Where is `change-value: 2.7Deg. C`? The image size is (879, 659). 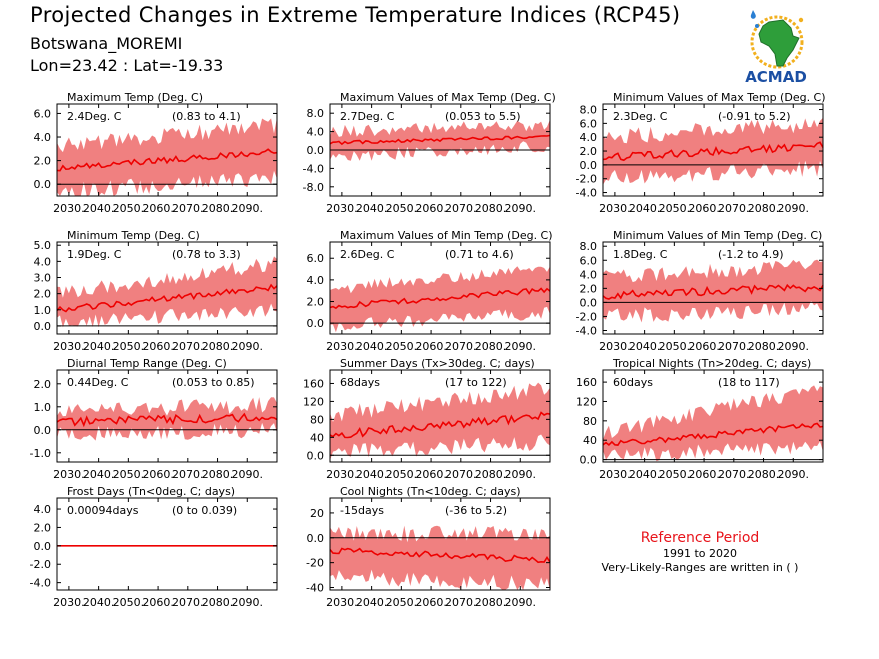
change-value: 2.7Deg. C is located at coordinates (367, 116).